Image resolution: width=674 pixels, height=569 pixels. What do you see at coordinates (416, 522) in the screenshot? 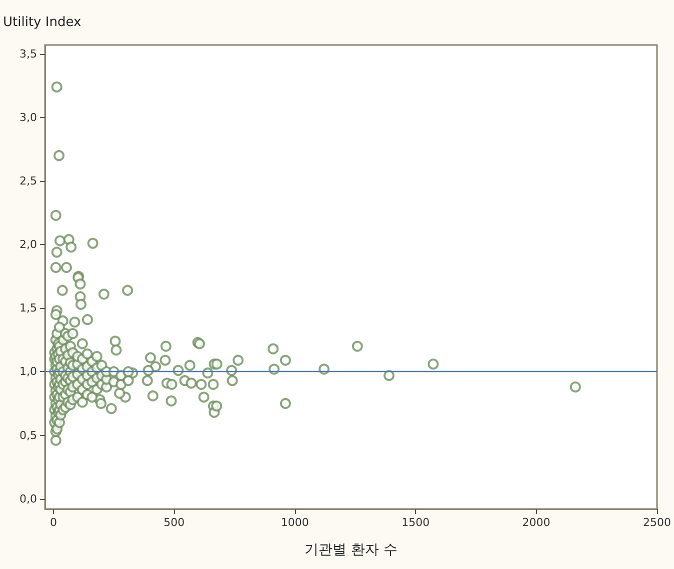
I see `x-tick-label: 1500` at bounding box center [416, 522].